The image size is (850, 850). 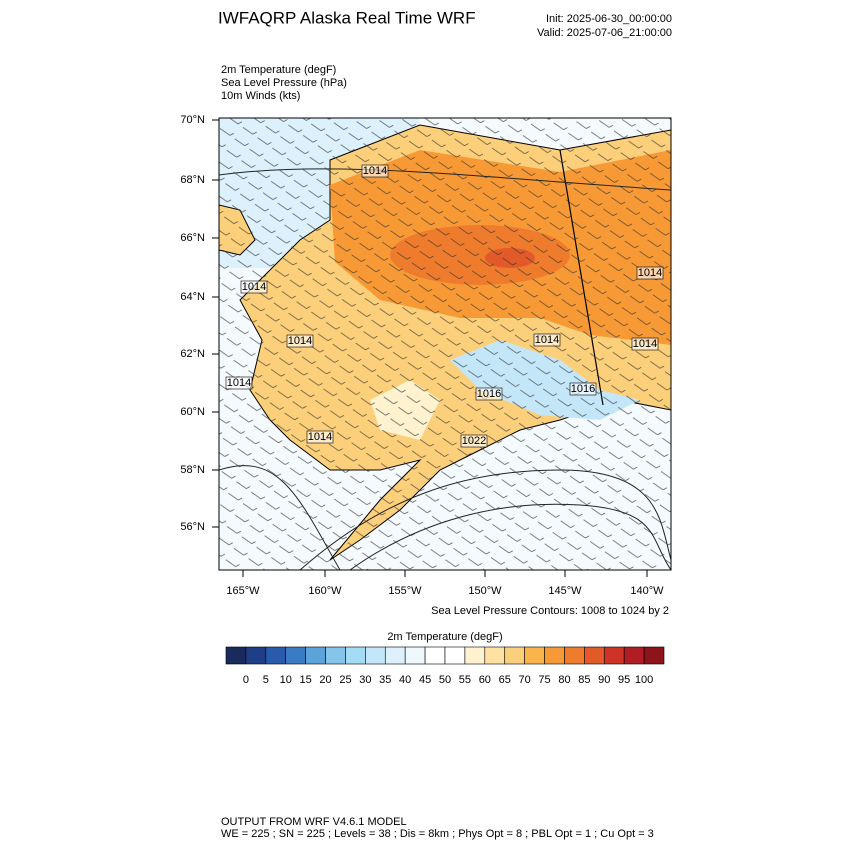 What do you see at coordinates (644, 680) in the screenshot?
I see `colorbar-label: 100` at bounding box center [644, 680].